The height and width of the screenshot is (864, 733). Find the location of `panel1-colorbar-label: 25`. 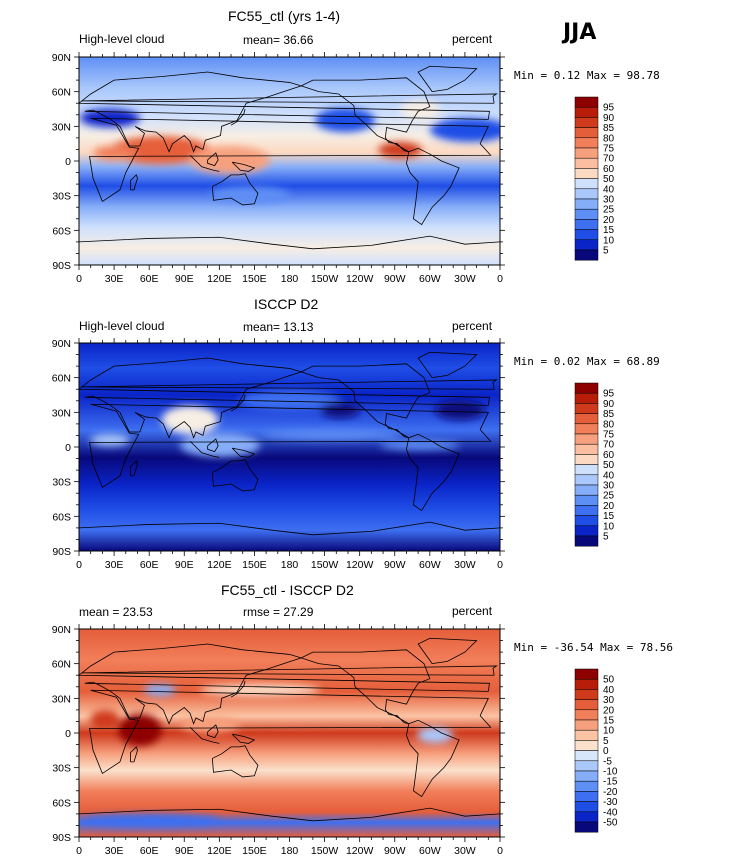

panel1-colorbar-label: 25 is located at coordinates (609, 210).